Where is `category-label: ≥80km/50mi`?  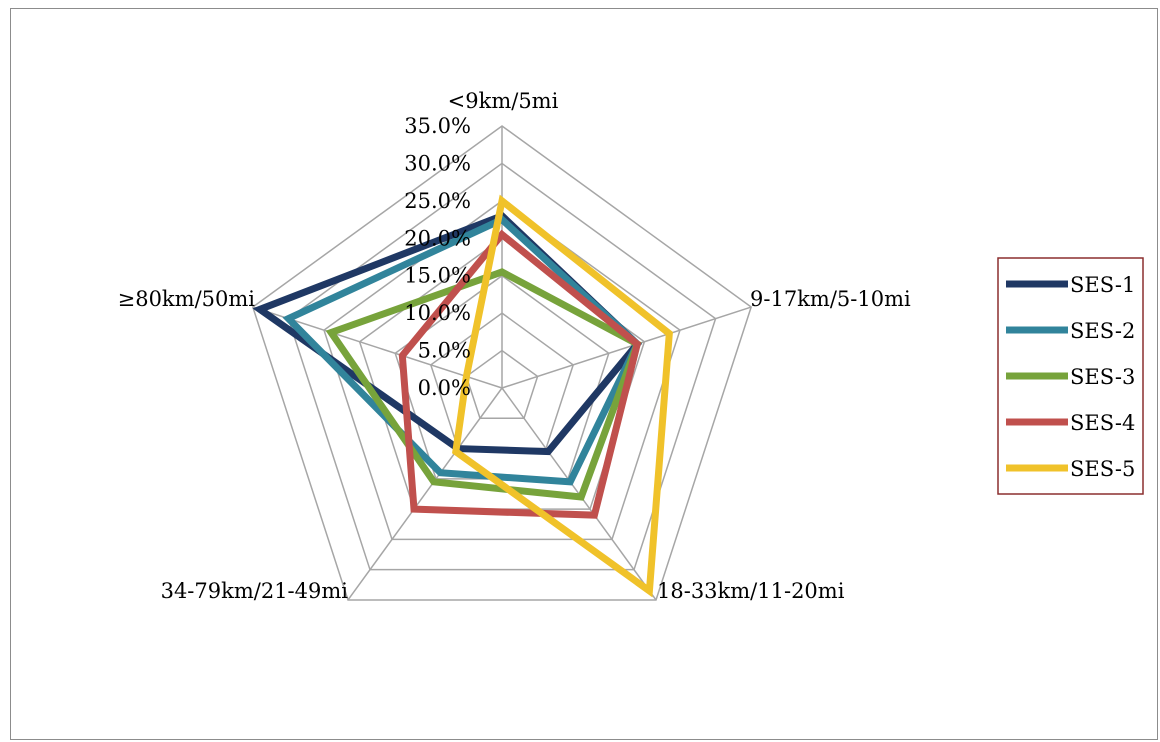 category-label: ≥80km/50mi is located at coordinates (187, 299).